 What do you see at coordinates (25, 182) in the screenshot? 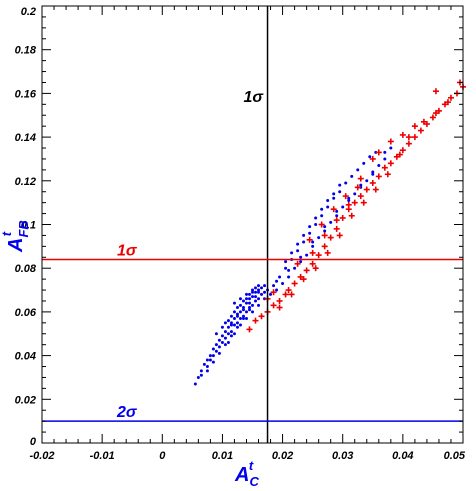
I see `y-tick-label: 0.12` at bounding box center [25, 182].